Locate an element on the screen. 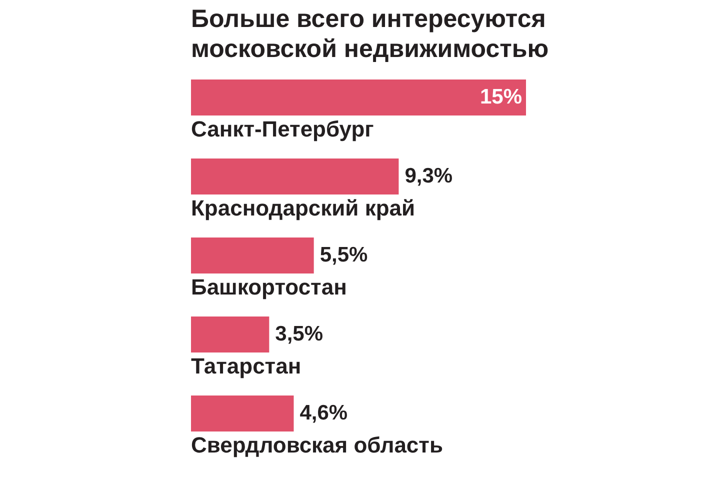 The width and height of the screenshot is (720, 480). data-label: 5,5% is located at coordinates (344, 255).